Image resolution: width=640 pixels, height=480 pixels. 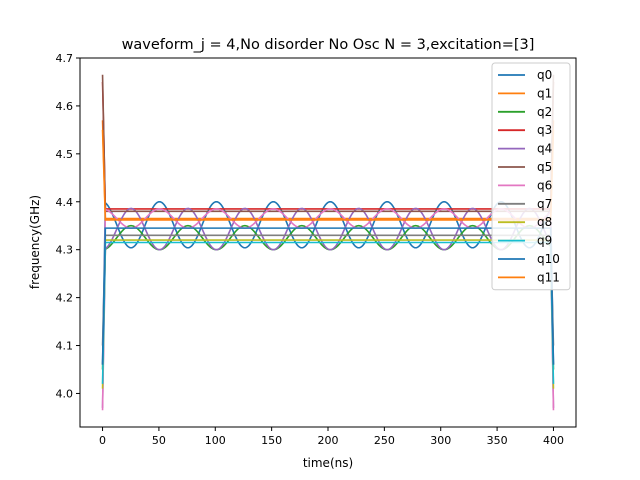 I want to click on x-axis-label: time(ns), so click(x=328, y=463).